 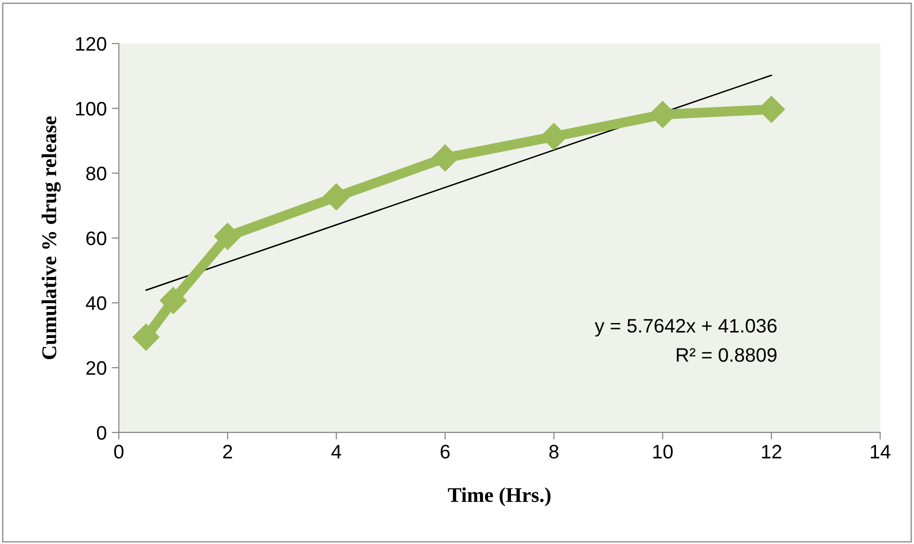 What do you see at coordinates (685, 327) in the screenshot?
I see `annotation: y = 5.7642x + 41.036` at bounding box center [685, 327].